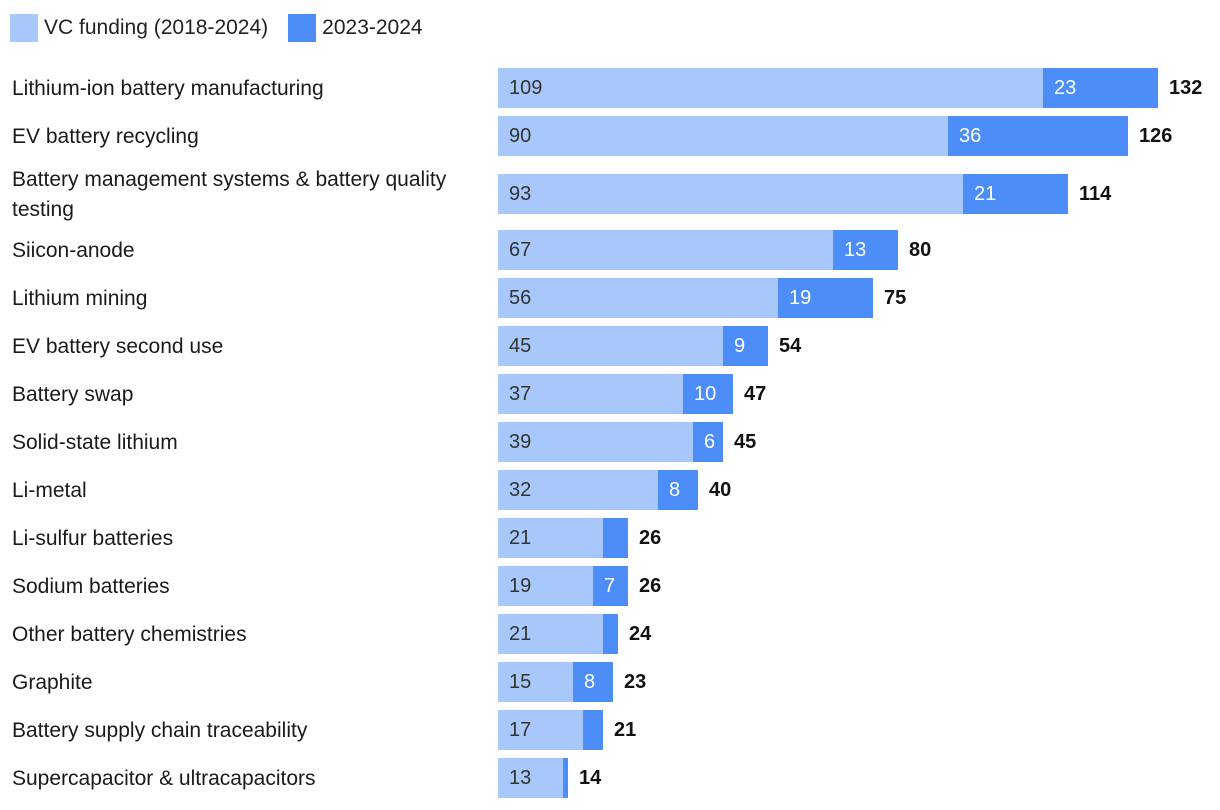 The width and height of the screenshot is (1220, 810). What do you see at coordinates (790, 346) in the screenshot?
I see `bar-total-label: 54` at bounding box center [790, 346].